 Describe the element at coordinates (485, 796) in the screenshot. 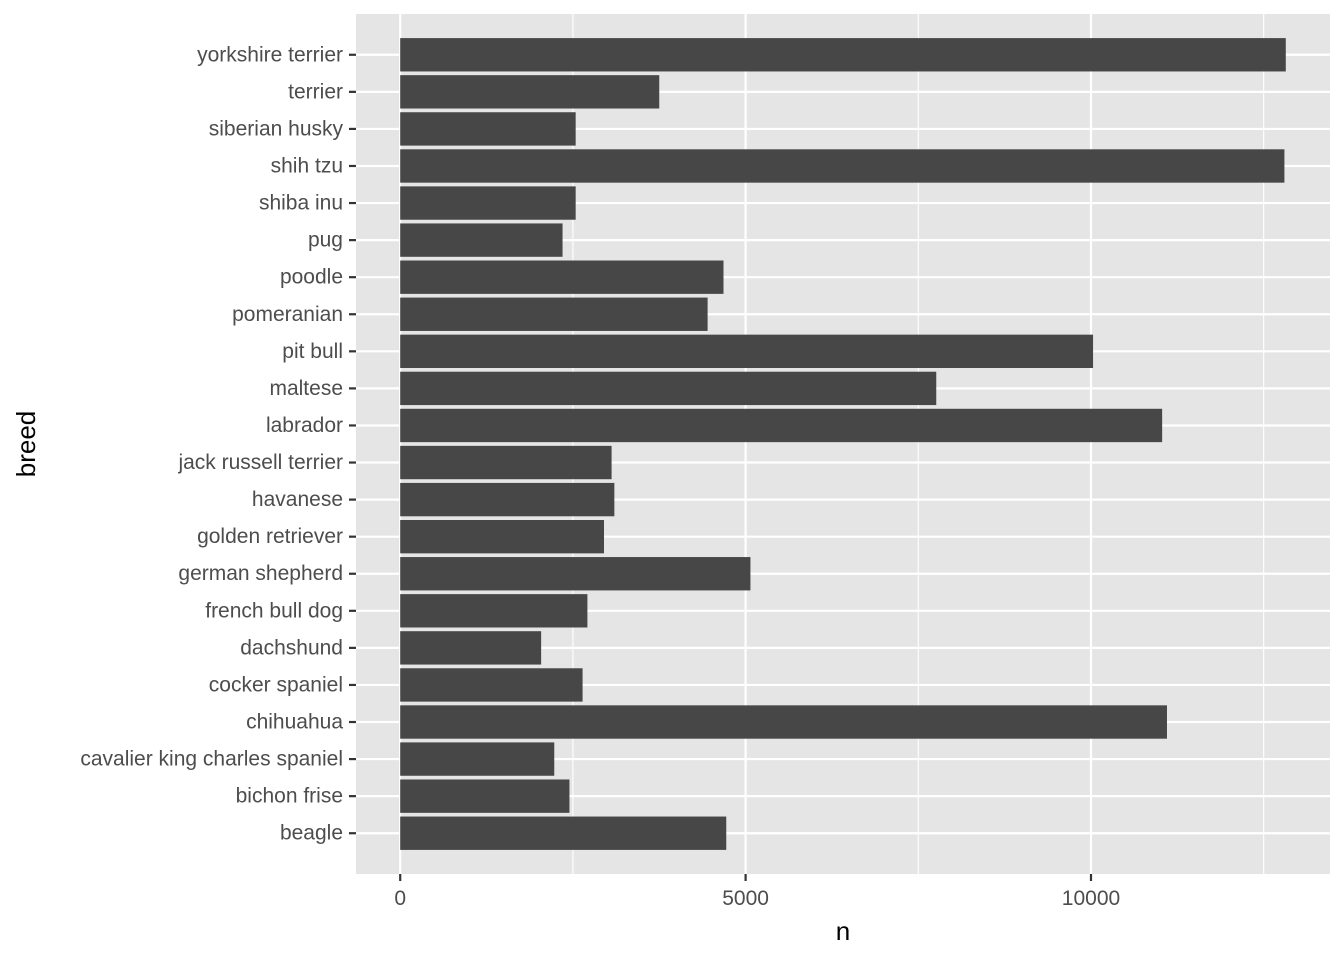

I see `bar-bichon-frise` at that location.